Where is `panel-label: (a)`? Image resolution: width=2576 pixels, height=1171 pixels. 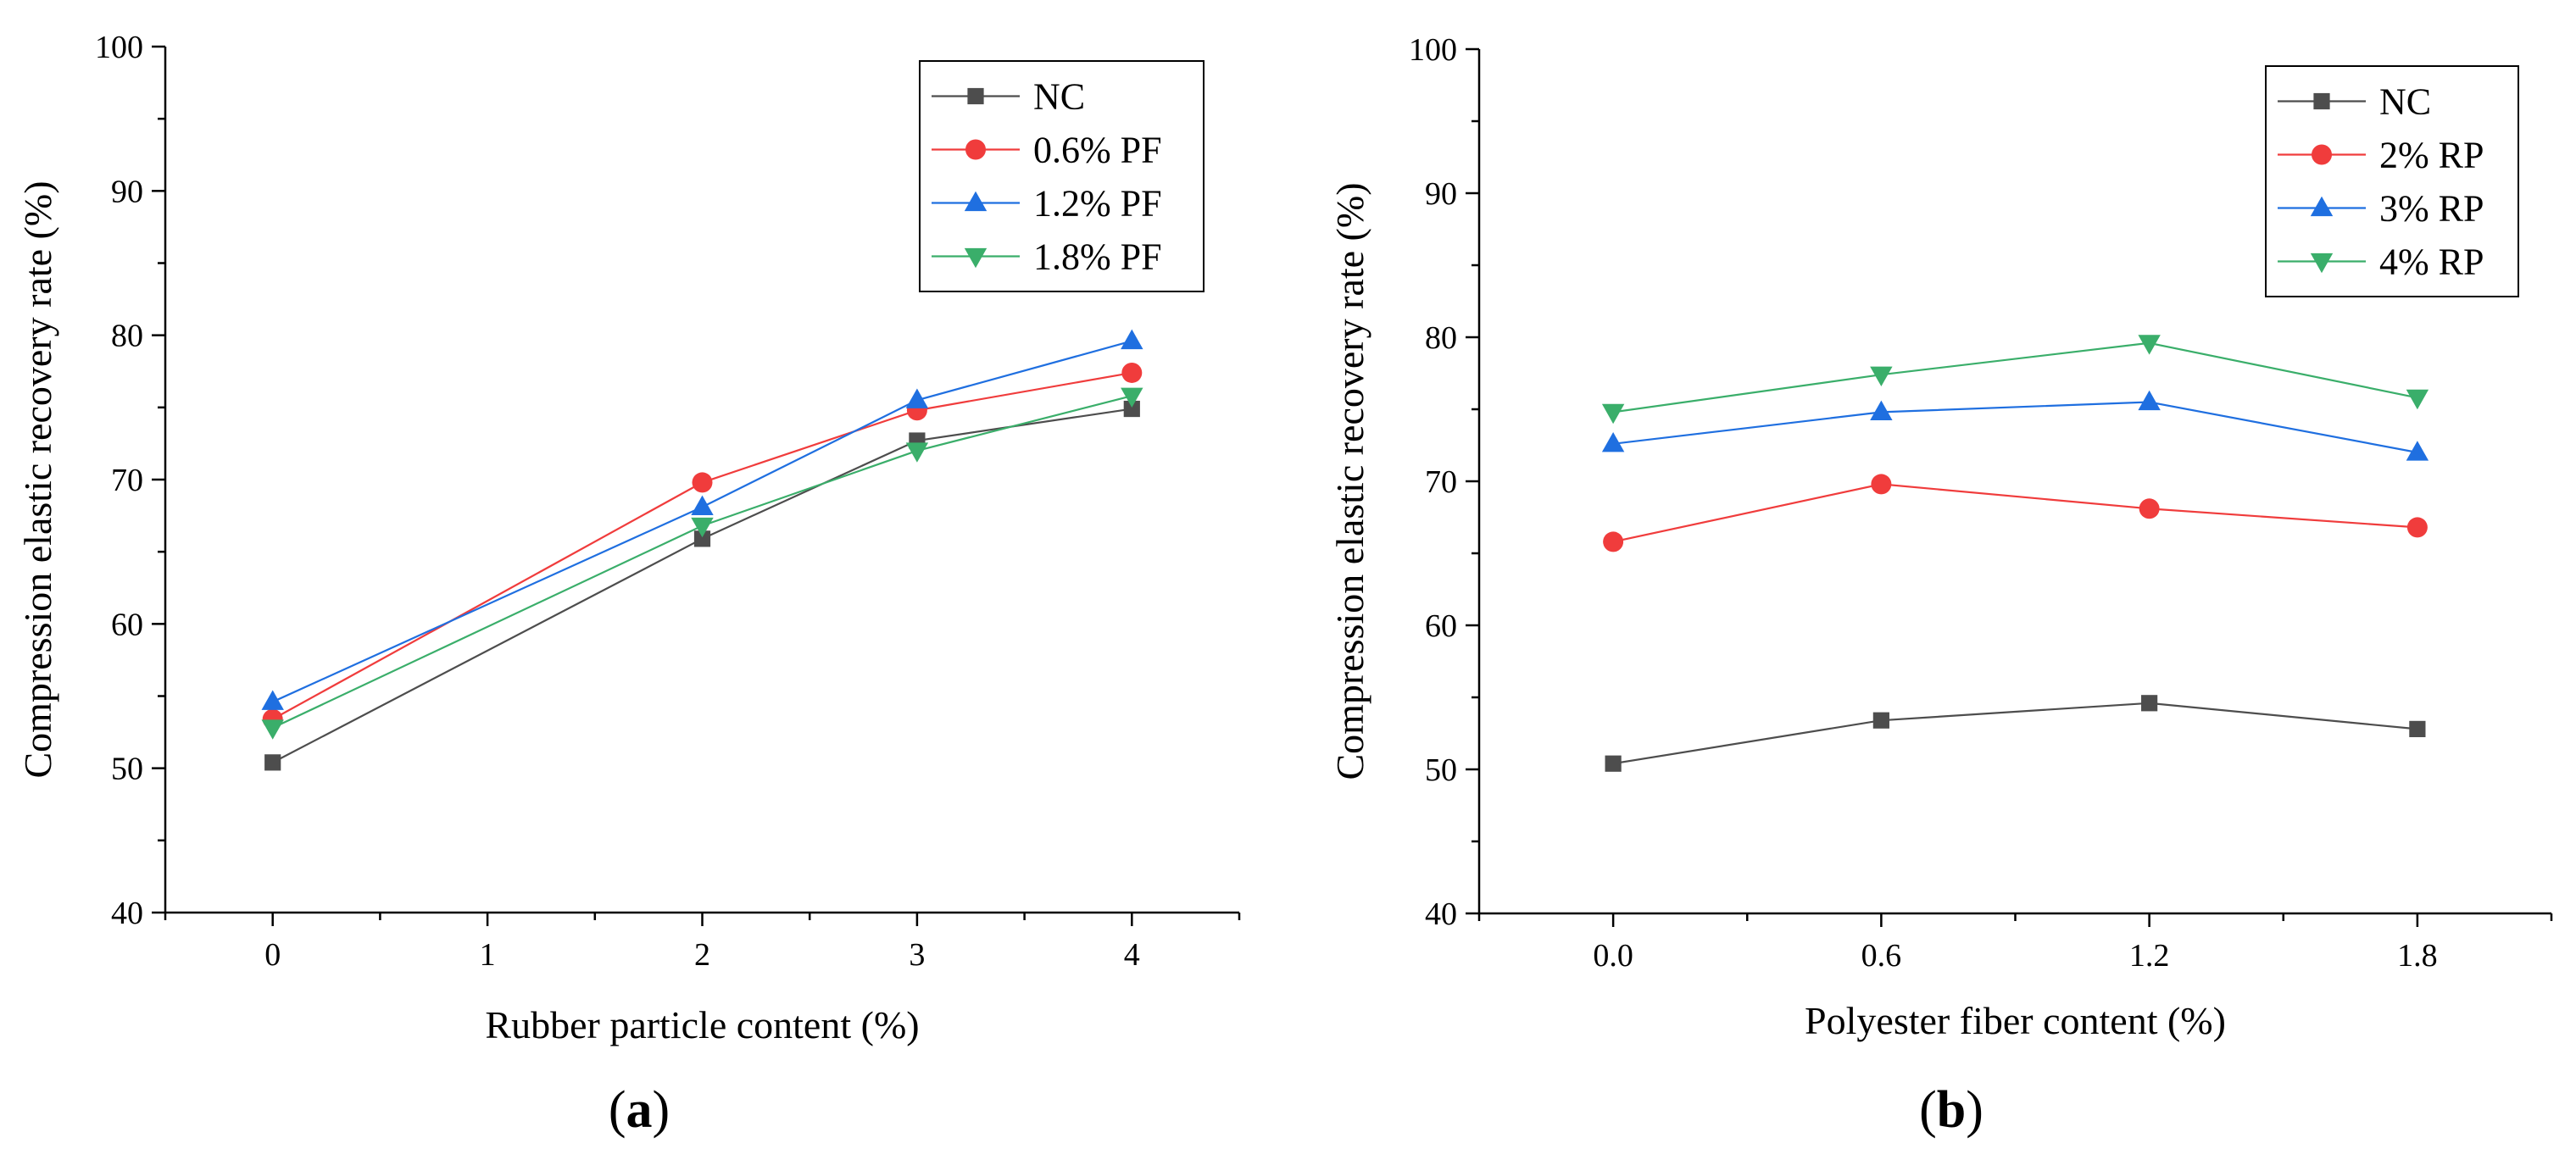 panel-label: (a) is located at coordinates (639, 1110).